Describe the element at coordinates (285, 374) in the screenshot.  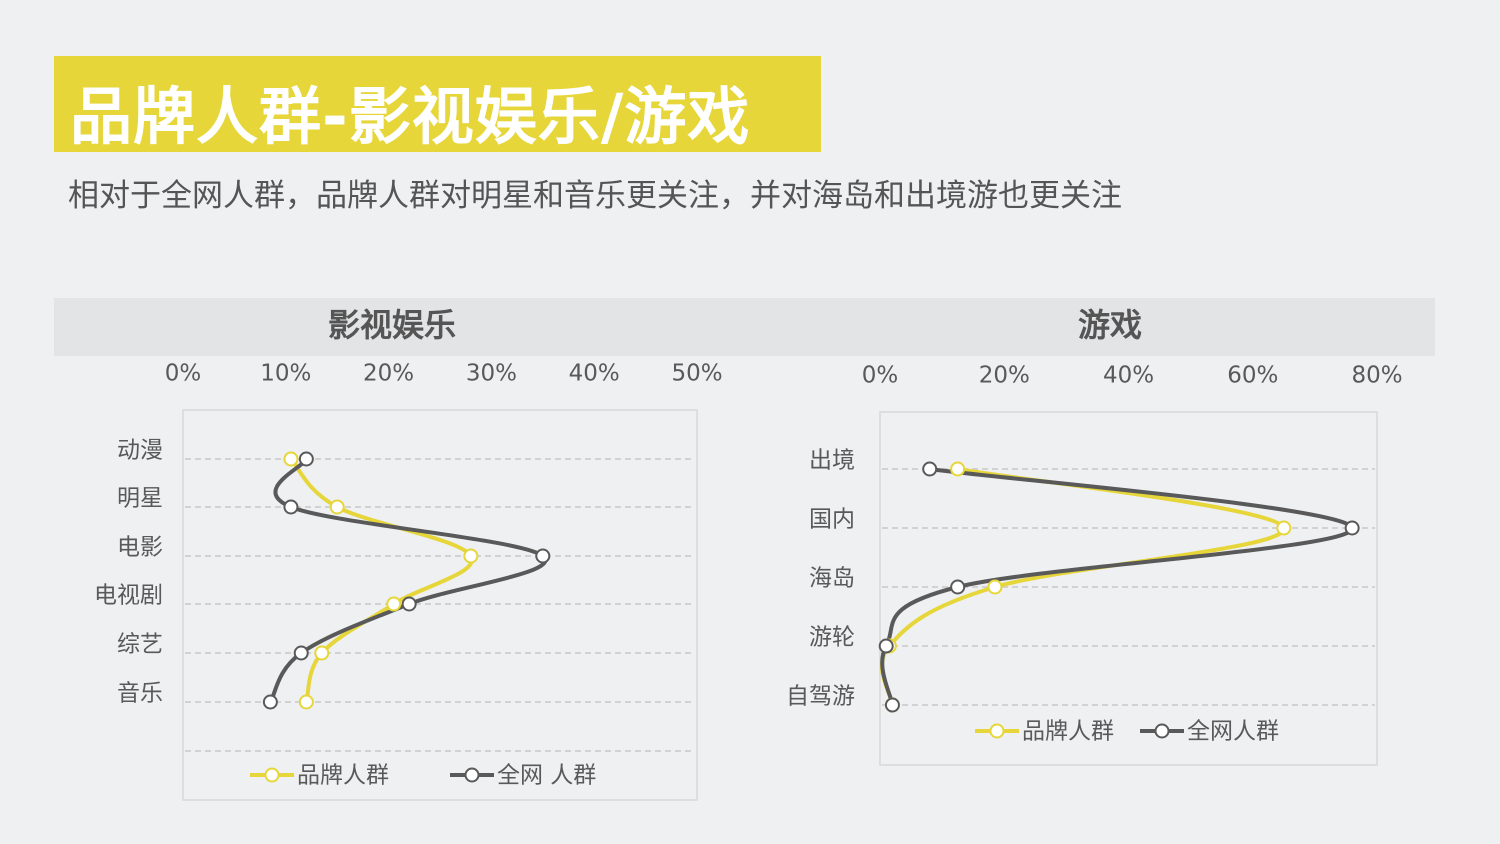
I see `x-tick-label: 10%` at that location.